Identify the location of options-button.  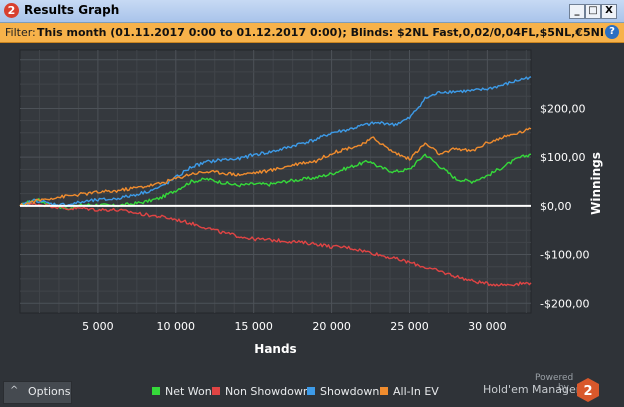
(37, 392).